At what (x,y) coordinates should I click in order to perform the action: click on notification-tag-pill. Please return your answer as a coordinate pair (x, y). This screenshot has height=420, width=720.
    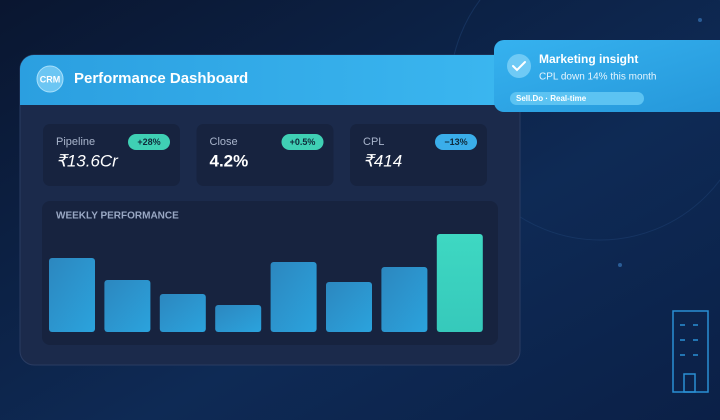
    Looking at the image, I should click on (577, 98).